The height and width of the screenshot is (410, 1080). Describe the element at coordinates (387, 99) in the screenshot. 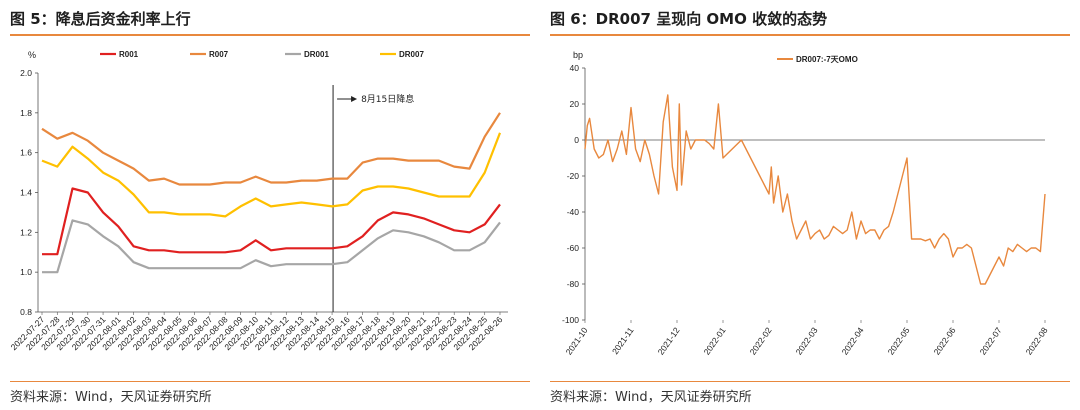

I see `rate-cut-annotation: 8月15日降息` at that location.